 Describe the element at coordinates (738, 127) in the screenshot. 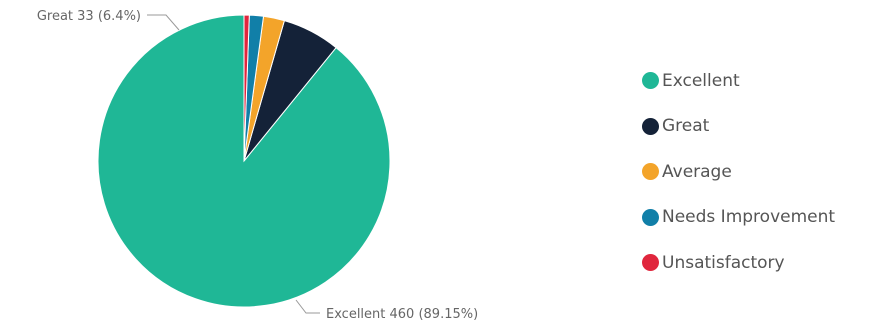

I see `legend-item-great: Great` at that location.